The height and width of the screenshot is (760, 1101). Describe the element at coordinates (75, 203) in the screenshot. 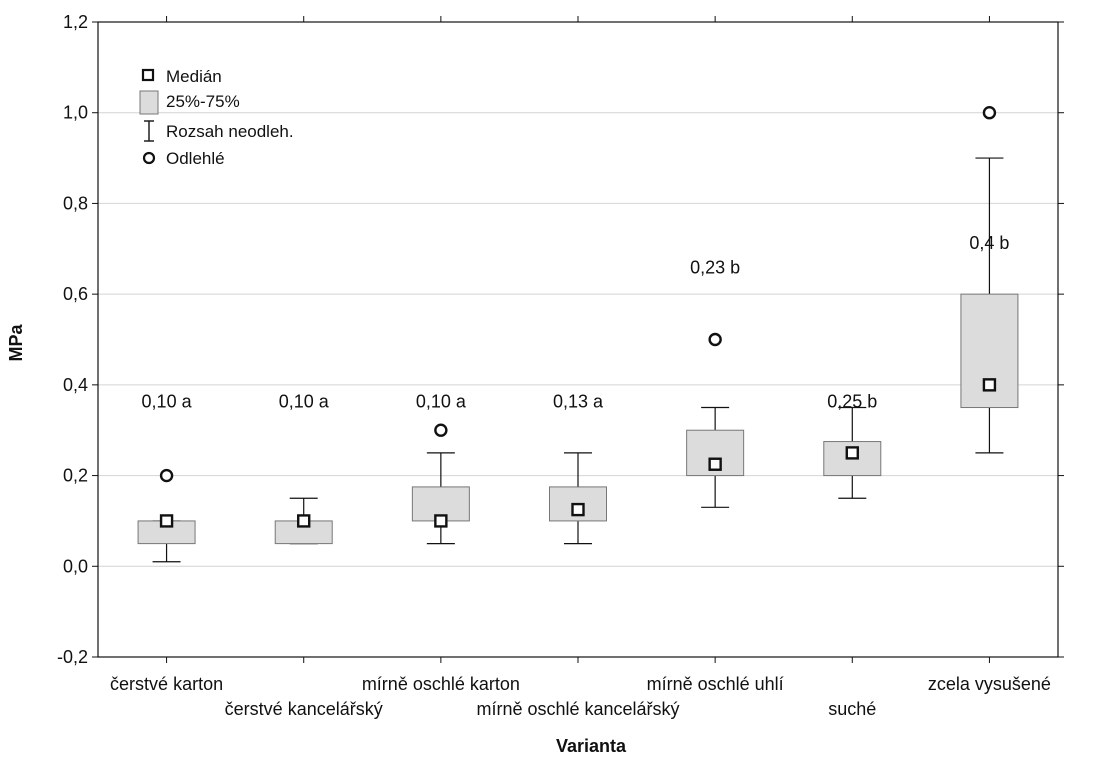

I see `y-tick-label: 0,8` at that location.